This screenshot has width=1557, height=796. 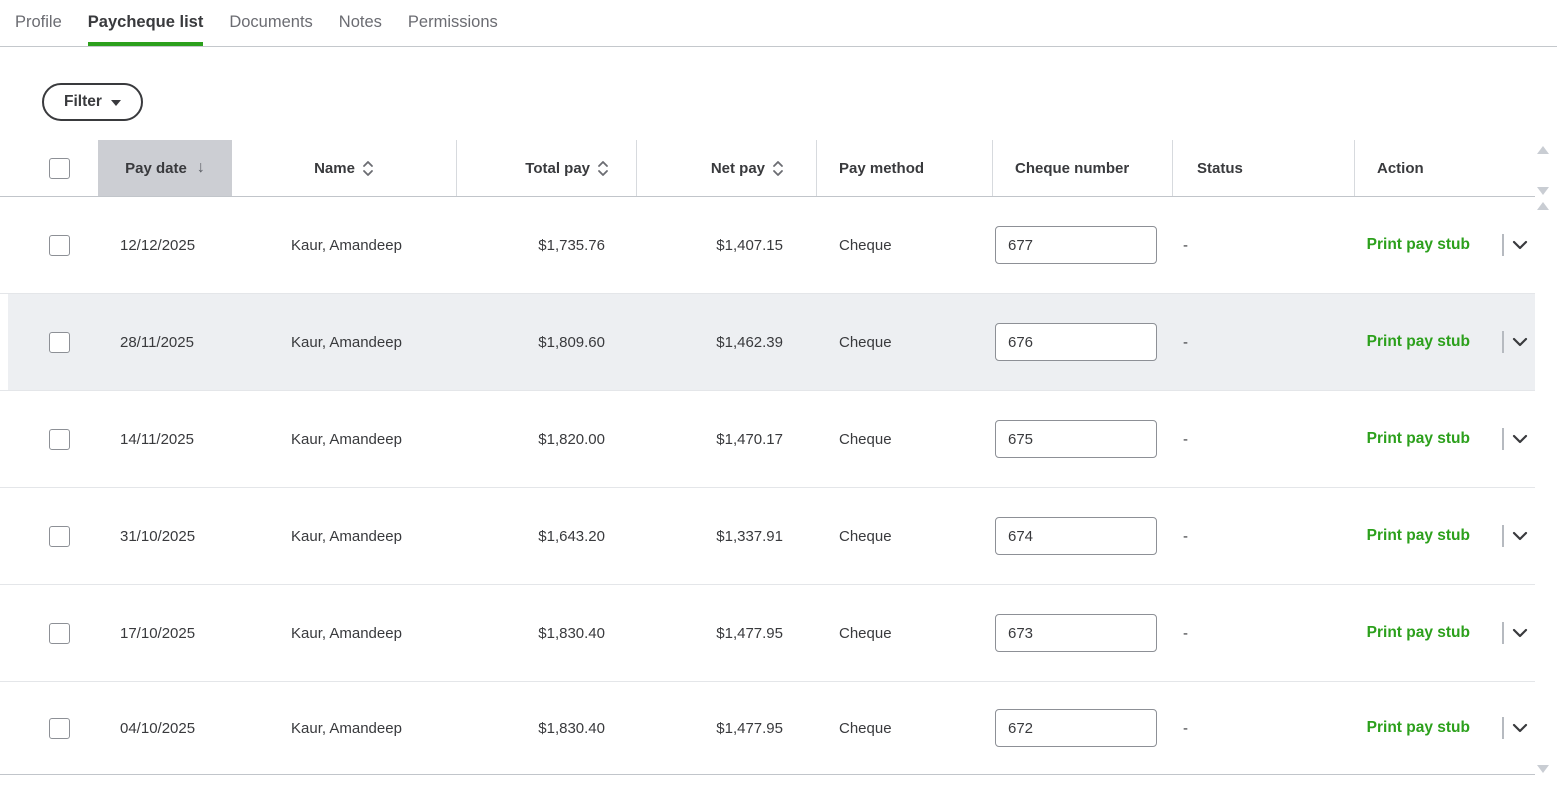 What do you see at coordinates (271, 22) in the screenshot?
I see `tab-documents: Documents` at bounding box center [271, 22].